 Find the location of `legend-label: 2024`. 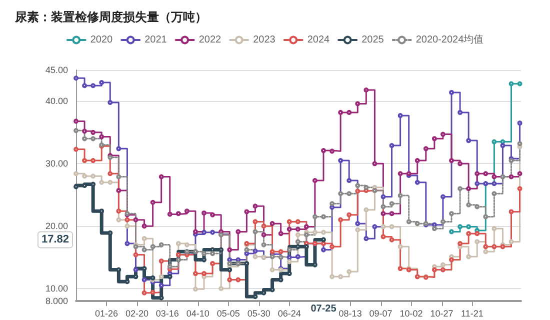

legend-label: 2024 is located at coordinates (318, 40).